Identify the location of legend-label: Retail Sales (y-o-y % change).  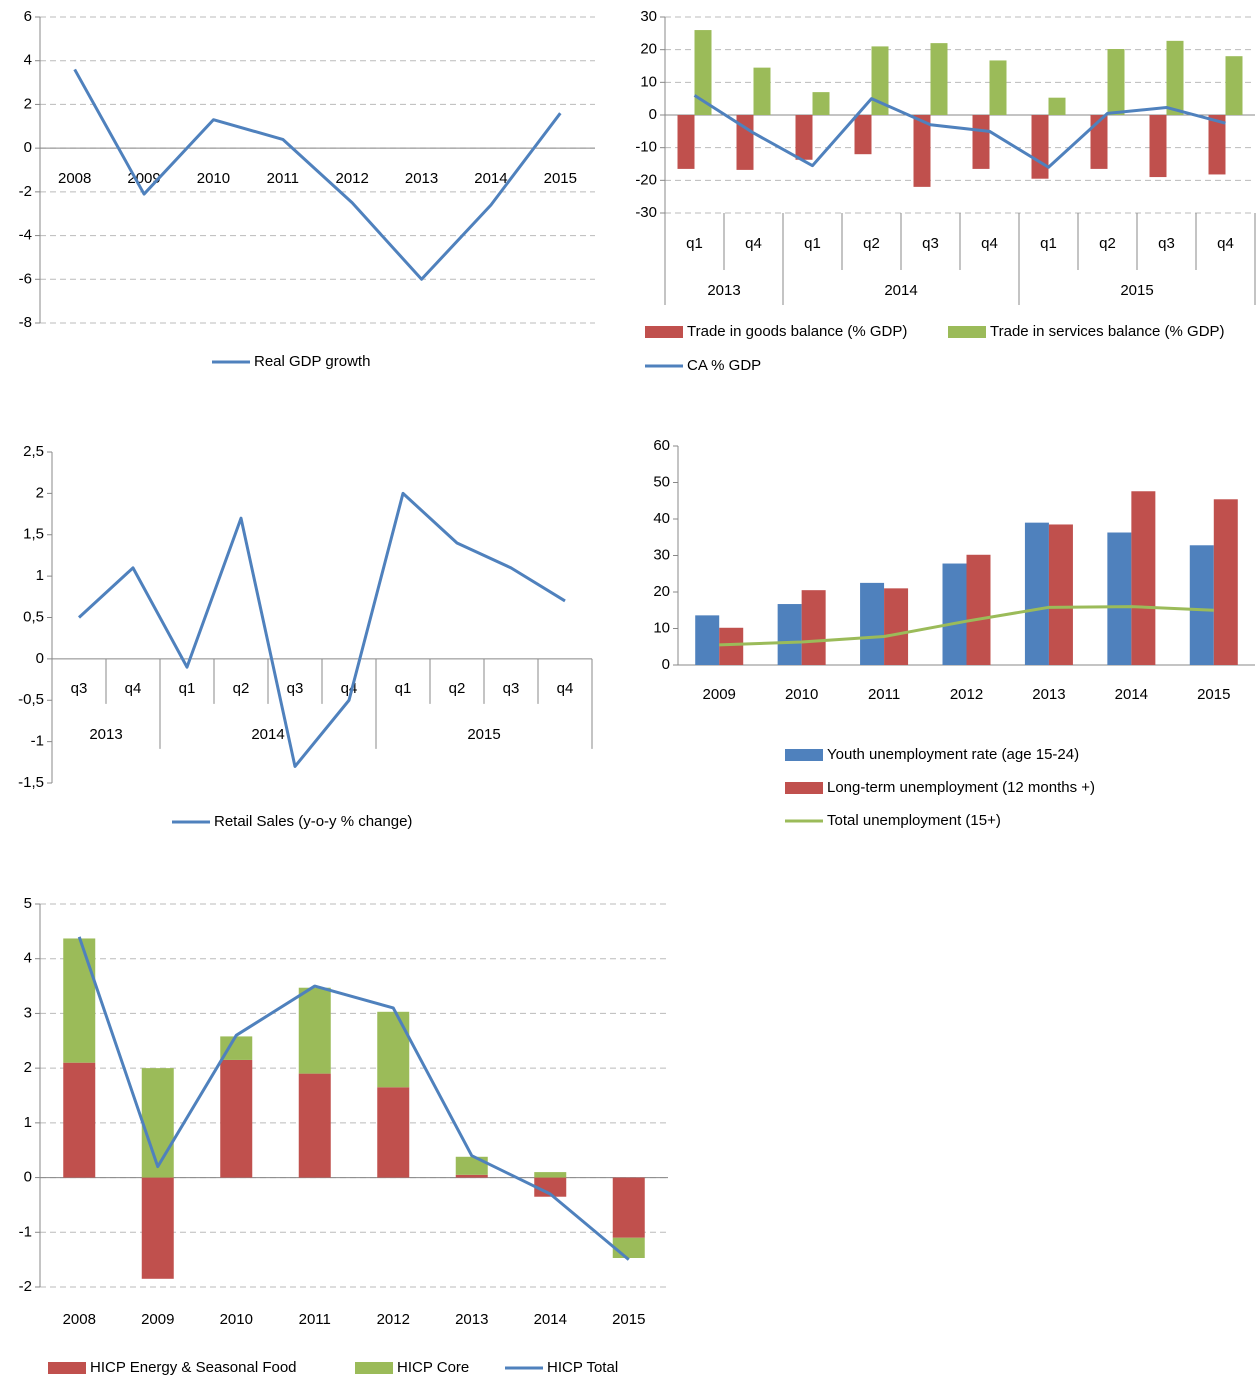
(313, 821).